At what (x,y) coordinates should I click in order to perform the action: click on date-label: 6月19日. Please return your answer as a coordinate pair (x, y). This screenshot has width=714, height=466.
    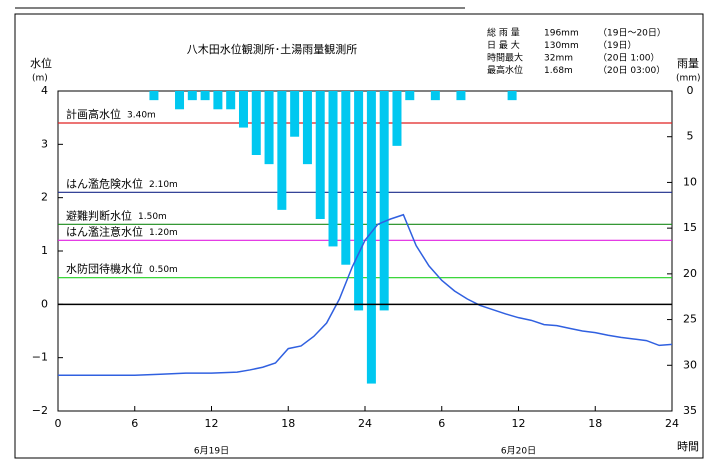
    Looking at the image, I should click on (211, 451).